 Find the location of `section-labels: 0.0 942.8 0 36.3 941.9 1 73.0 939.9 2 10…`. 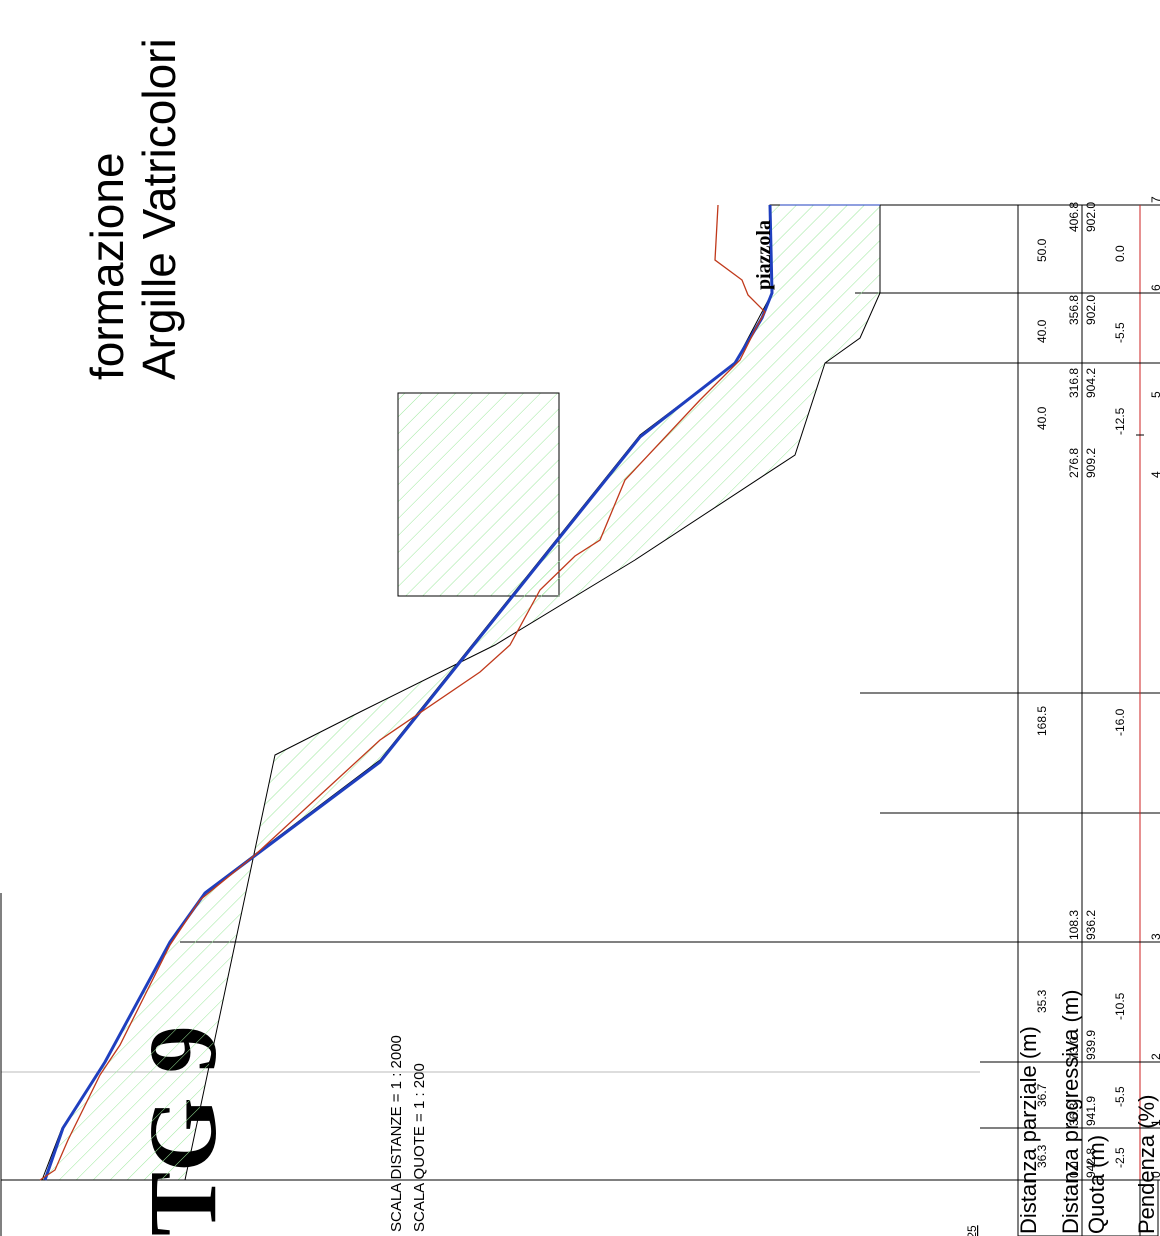

section-labels: 0.0 942.8 0 36.3 941.9 1 73.0 939.9 2 10… is located at coordinates (1113, 687).